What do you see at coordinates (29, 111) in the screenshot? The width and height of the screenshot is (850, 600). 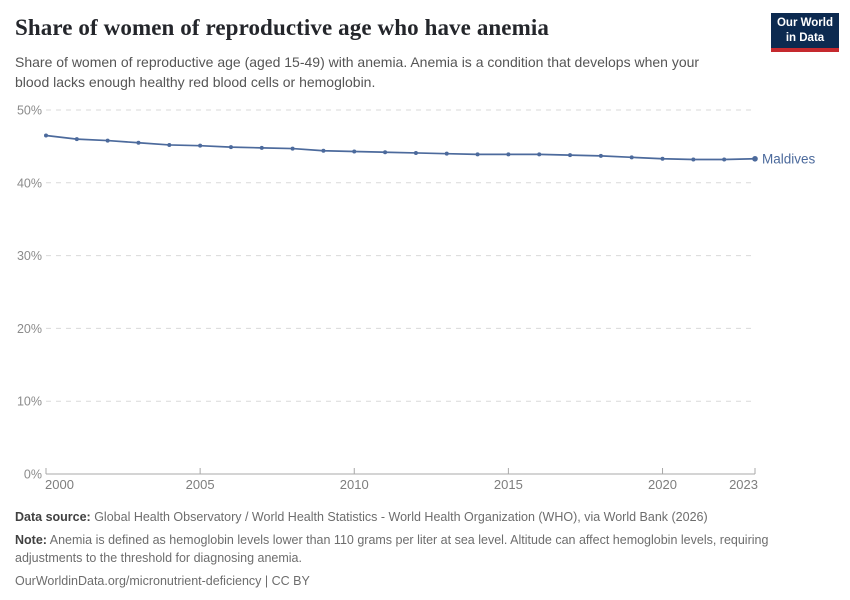 I see `y-axis-label: 50%` at bounding box center [29, 111].